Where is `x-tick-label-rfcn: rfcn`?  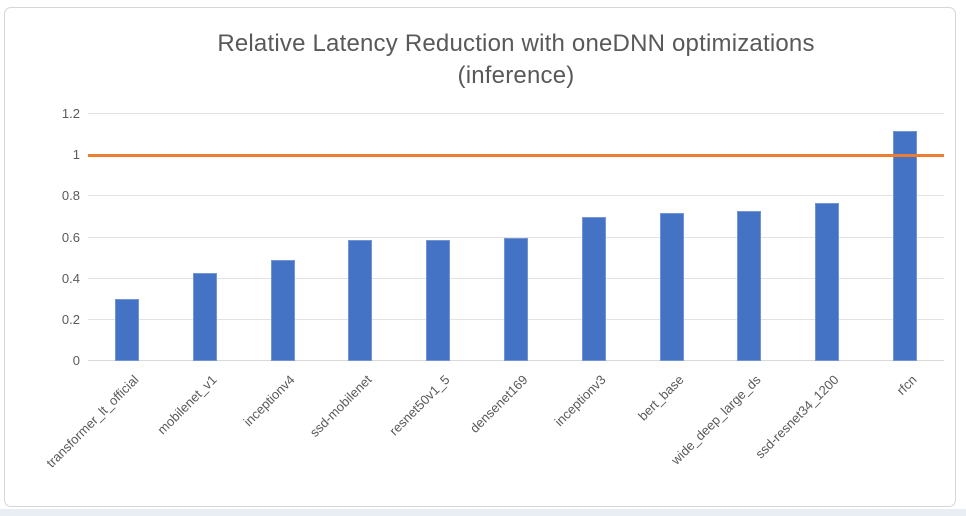 x-tick-label-rfcn: rfcn is located at coordinates (906, 385).